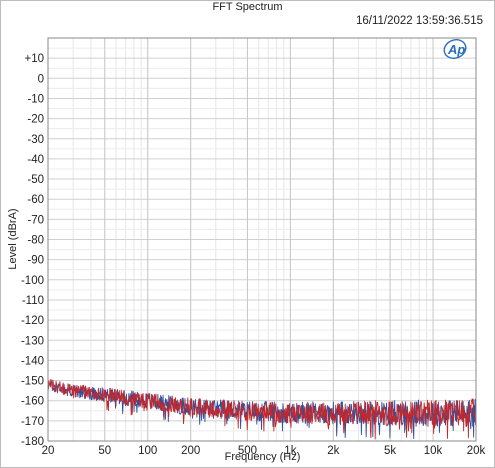 This screenshot has width=495, height=468. What do you see at coordinates (35, 220) in the screenshot?
I see `y-tick-label: -70` at bounding box center [35, 220].